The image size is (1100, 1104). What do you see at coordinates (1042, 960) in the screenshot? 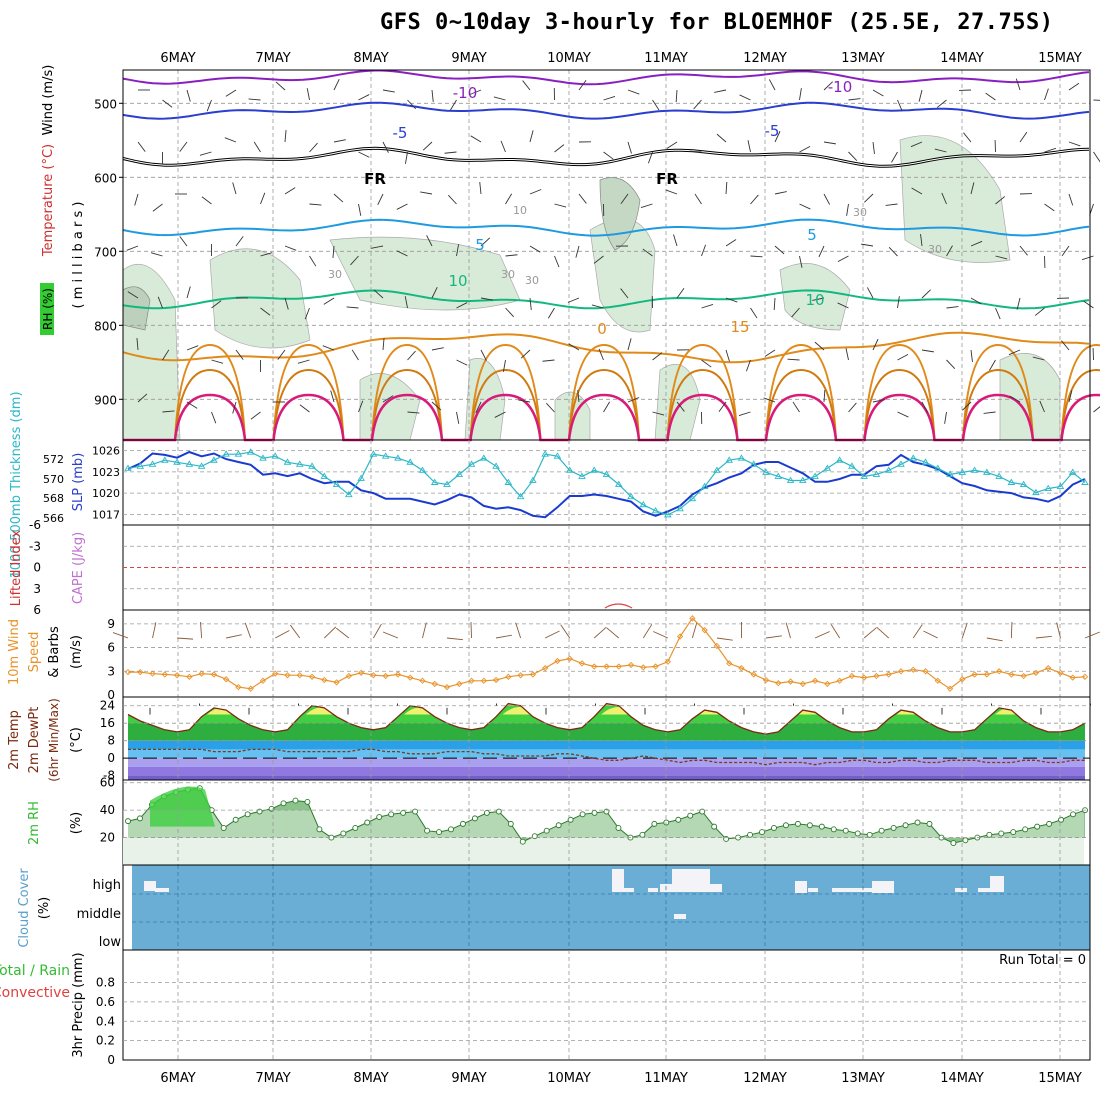
I see `run-total: Run Total = 0` at bounding box center [1042, 960].